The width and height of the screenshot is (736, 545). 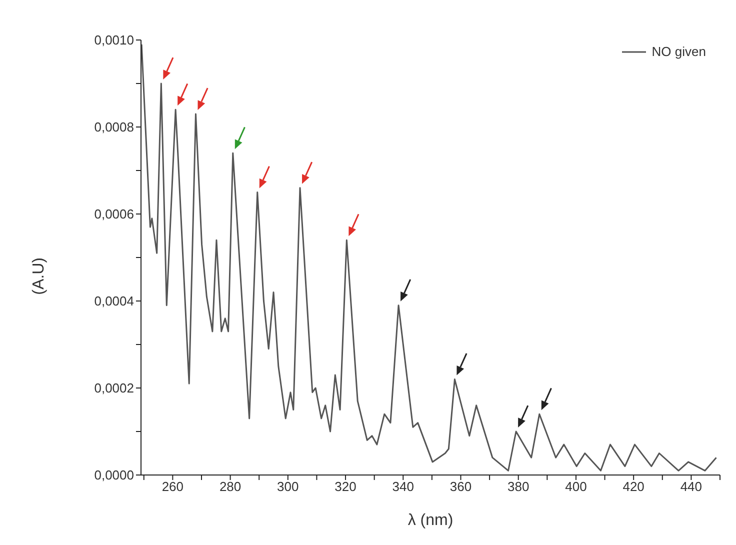 What do you see at coordinates (39, 276) in the screenshot?
I see `y-axis-title: (A.U)` at bounding box center [39, 276].